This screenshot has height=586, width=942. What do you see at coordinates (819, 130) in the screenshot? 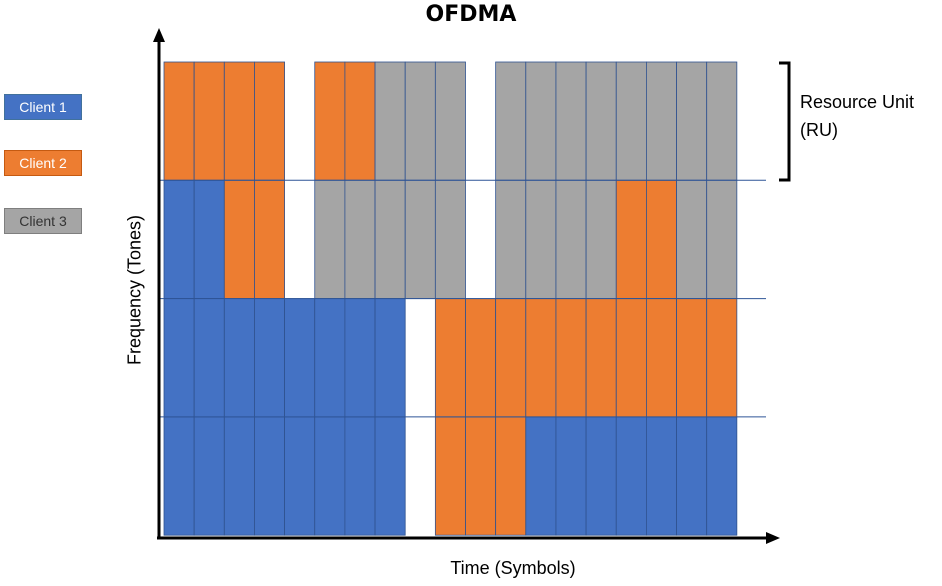
I see `ru-label-line2: (RU)` at bounding box center [819, 130].